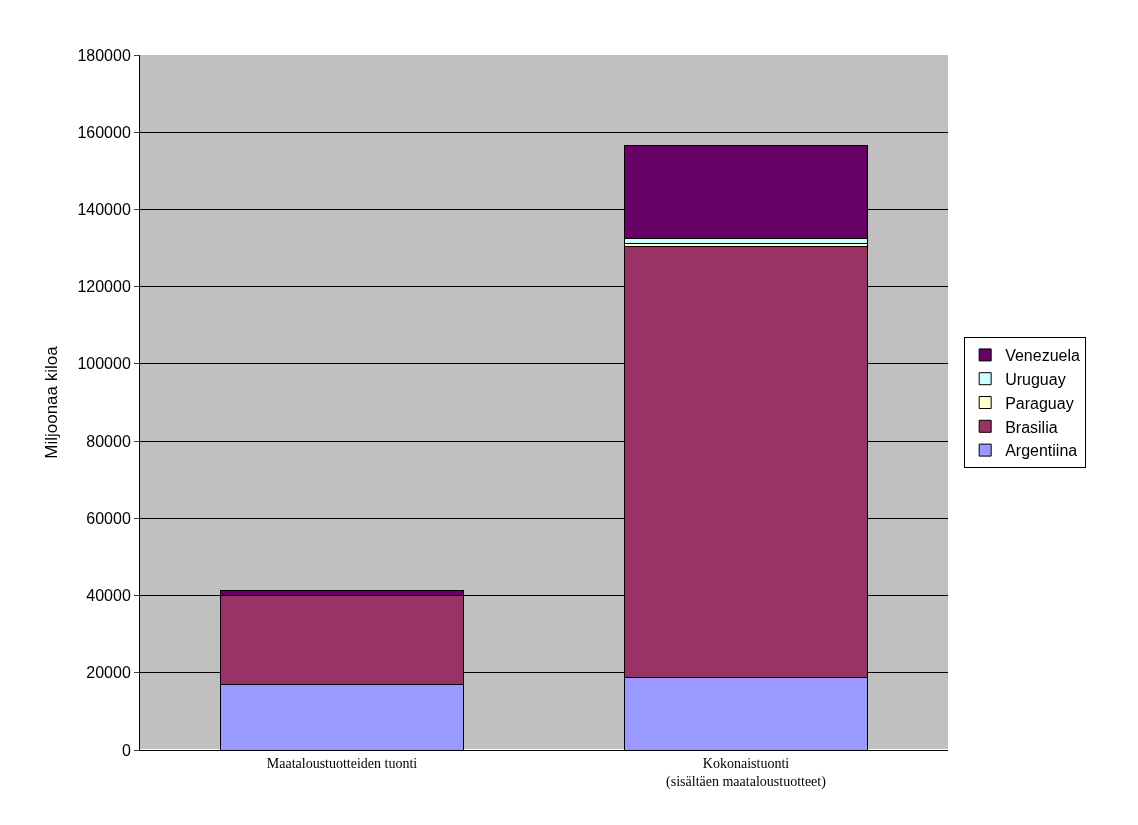  Describe the element at coordinates (108, 673) in the screenshot. I see `y-tick-label: 20000` at that location.